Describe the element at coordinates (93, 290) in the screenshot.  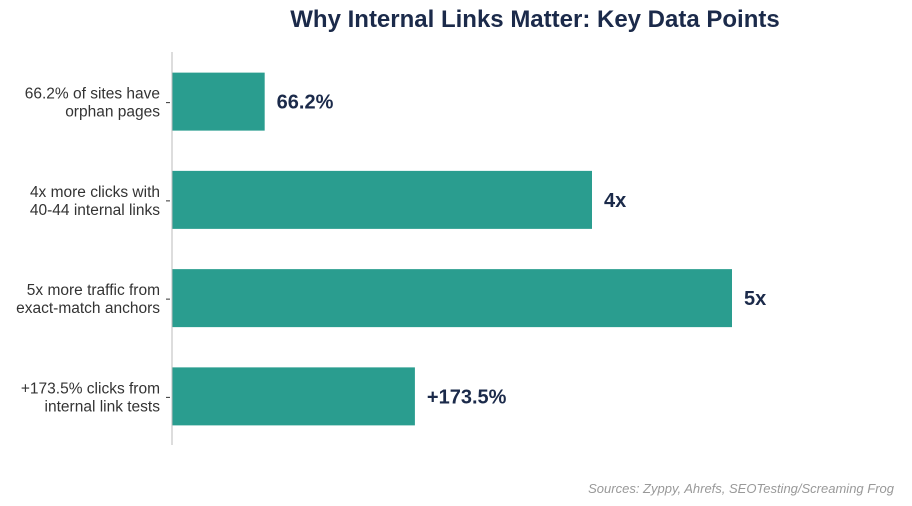
I see `category-label-line: 5x more traffic from` at that location.